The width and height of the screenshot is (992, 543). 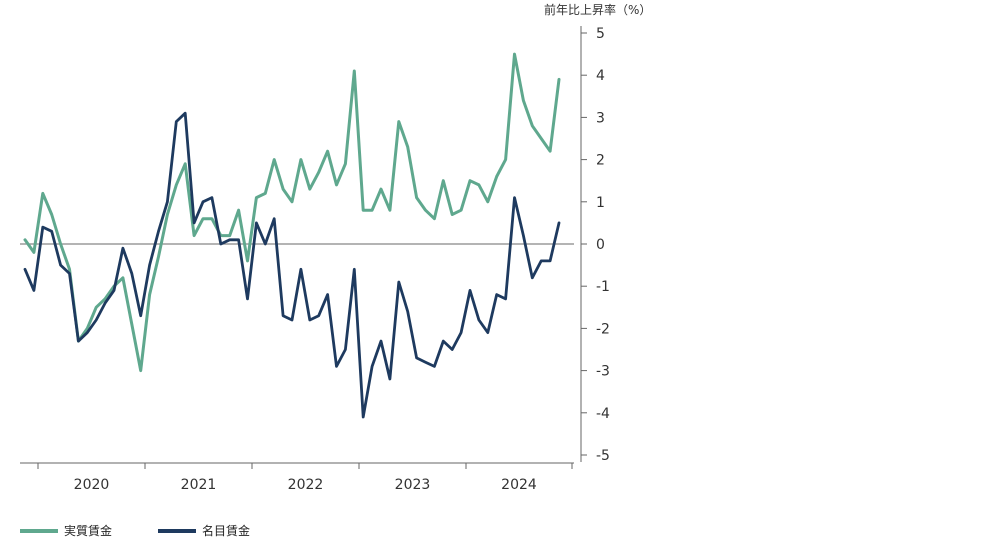 I want to click on legend-item-real-wages: 実質賃金, so click(x=66, y=530).